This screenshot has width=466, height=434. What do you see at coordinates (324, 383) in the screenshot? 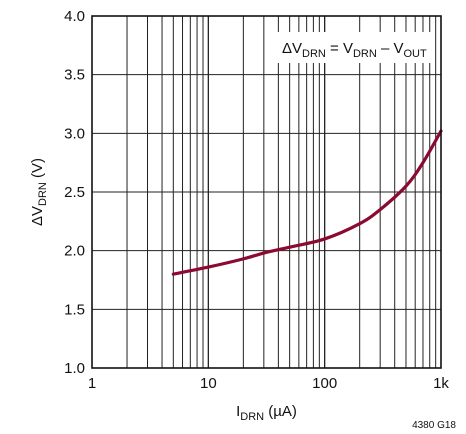
I see `x-tick-label: 100` at bounding box center [324, 383].